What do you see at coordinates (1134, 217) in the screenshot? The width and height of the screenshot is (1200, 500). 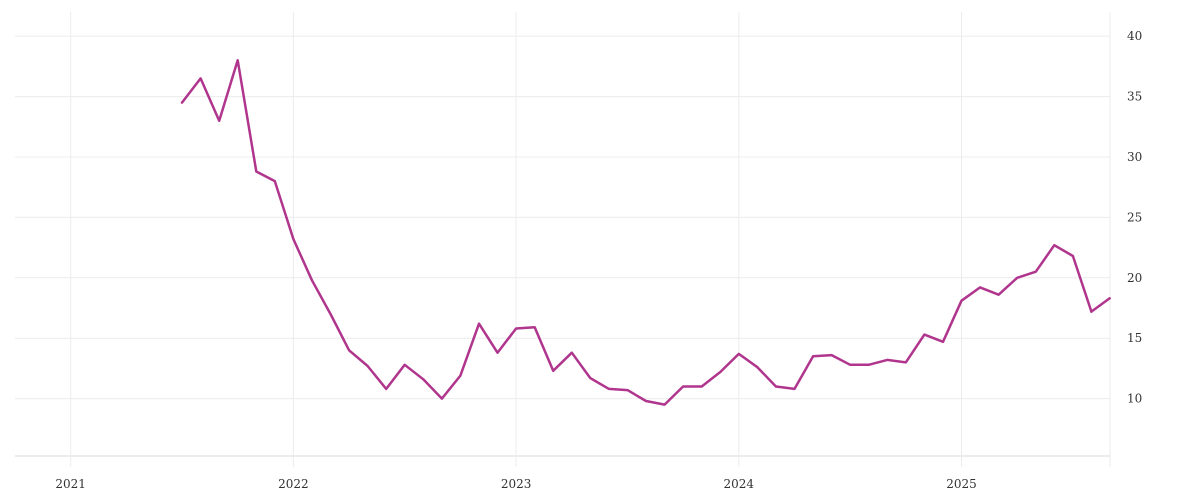 I see `y-tick-label-25: 25` at bounding box center [1134, 217].